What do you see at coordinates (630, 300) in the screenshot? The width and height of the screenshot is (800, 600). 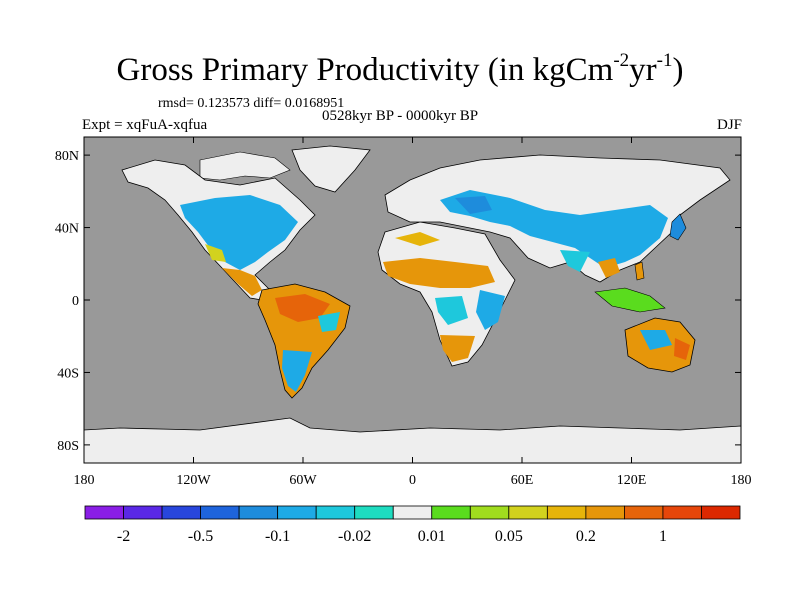 I see `maritime-asia-islands` at bounding box center [630, 300].